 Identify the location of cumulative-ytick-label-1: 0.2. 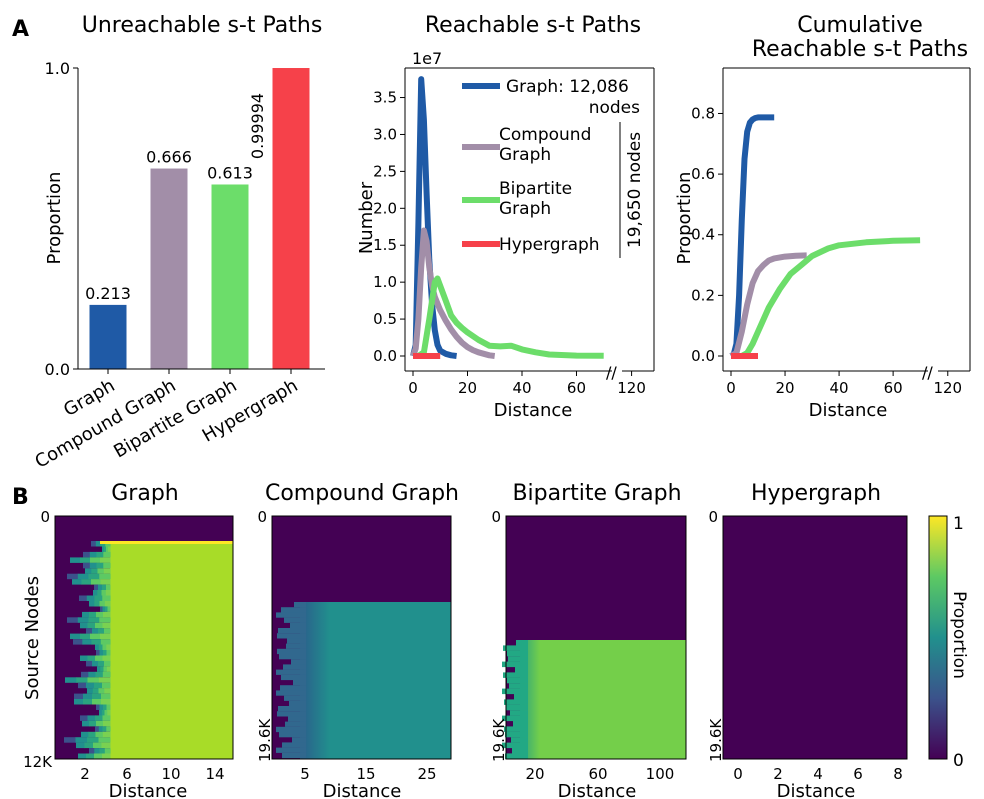
(703, 295).